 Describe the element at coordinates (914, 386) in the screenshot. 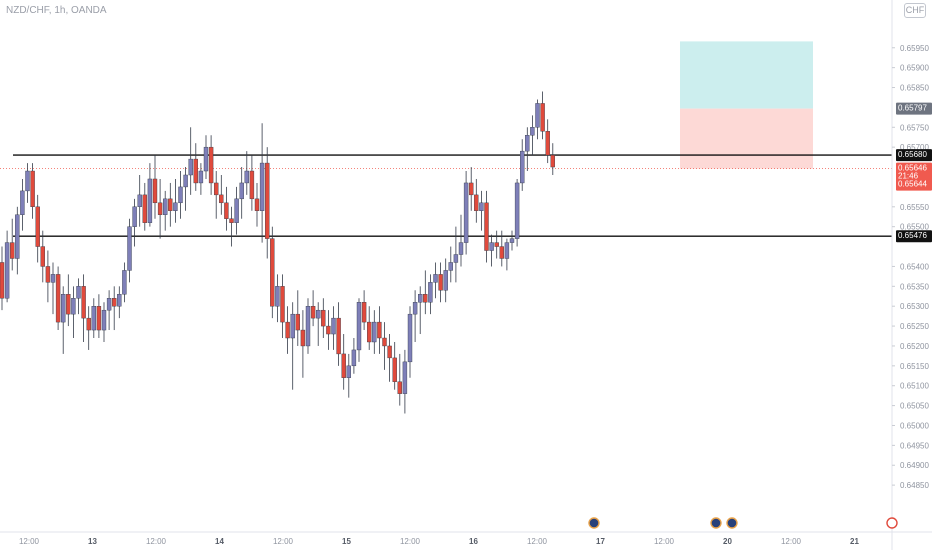

I see `y-tick-label: 0.65100` at that location.